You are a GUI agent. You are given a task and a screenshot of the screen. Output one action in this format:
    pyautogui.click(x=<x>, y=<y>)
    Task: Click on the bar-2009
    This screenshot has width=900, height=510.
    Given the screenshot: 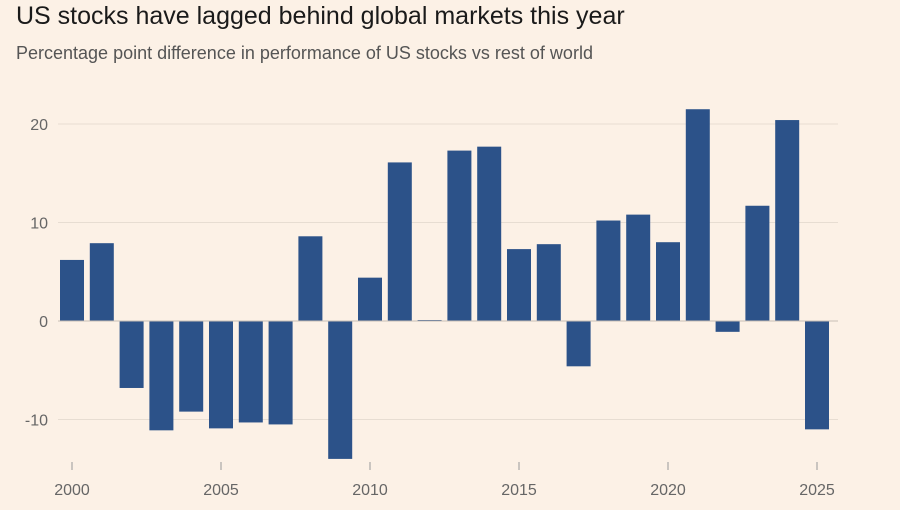 What is the action you would take?
    pyautogui.click(x=340, y=390)
    